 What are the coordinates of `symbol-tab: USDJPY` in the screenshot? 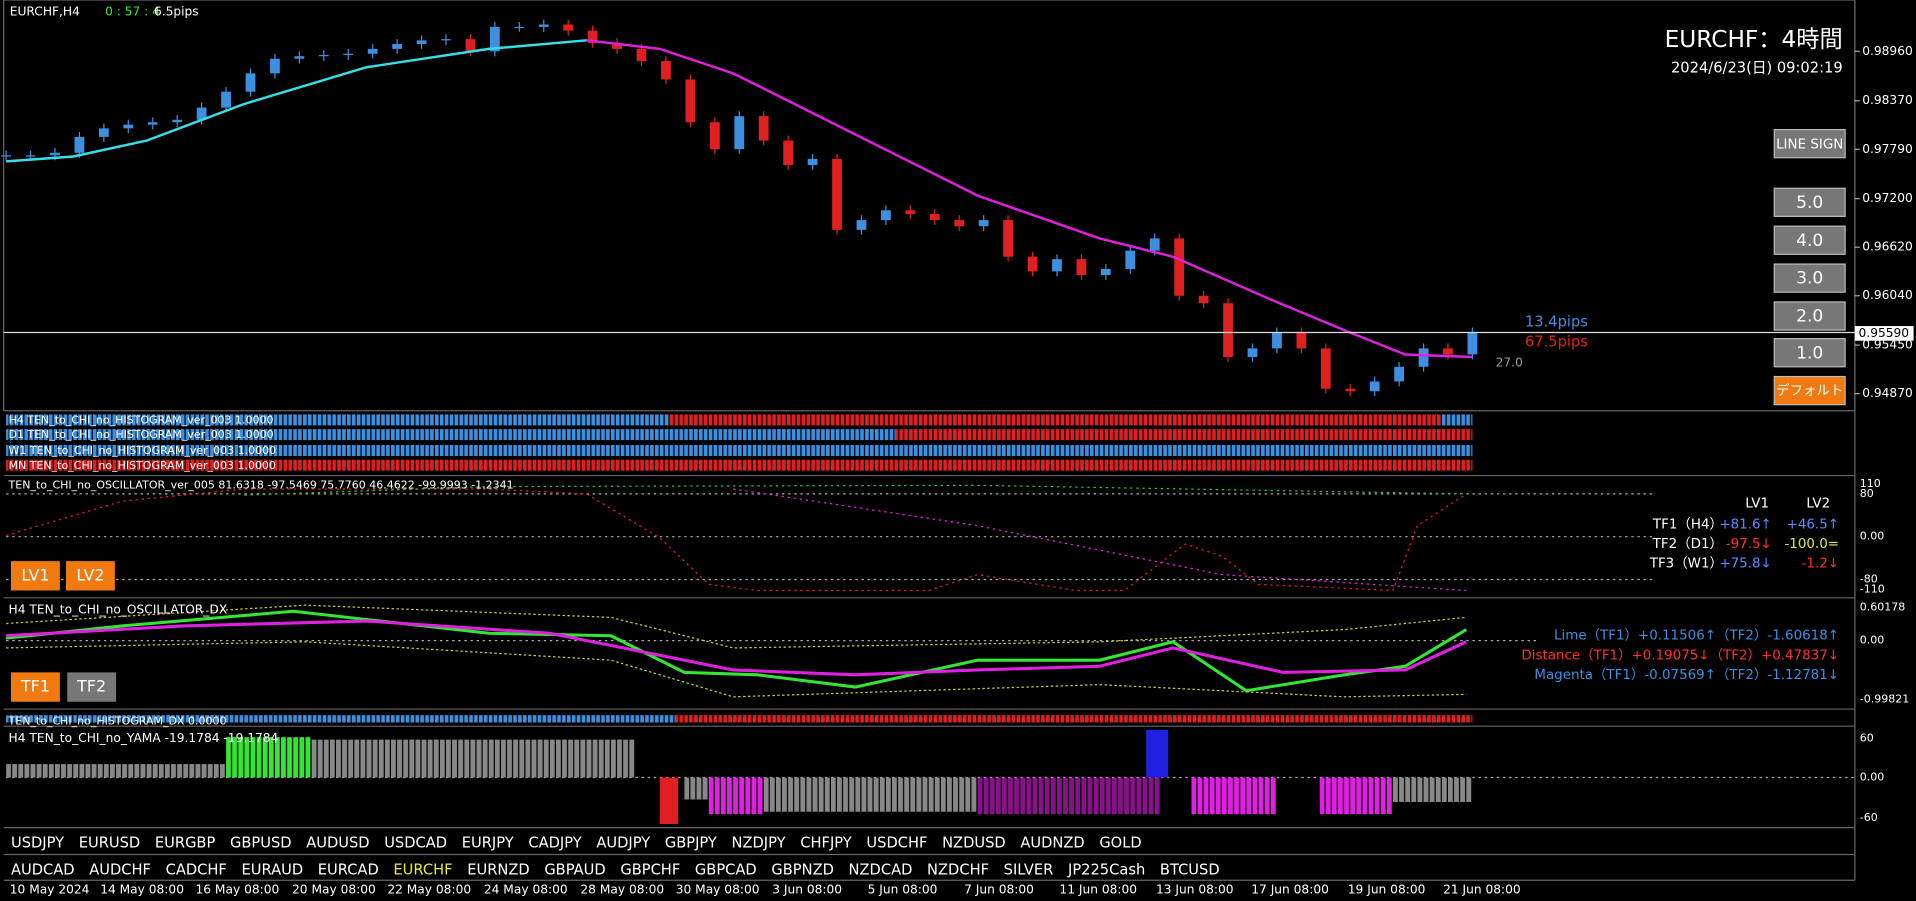 It's located at (37, 843).